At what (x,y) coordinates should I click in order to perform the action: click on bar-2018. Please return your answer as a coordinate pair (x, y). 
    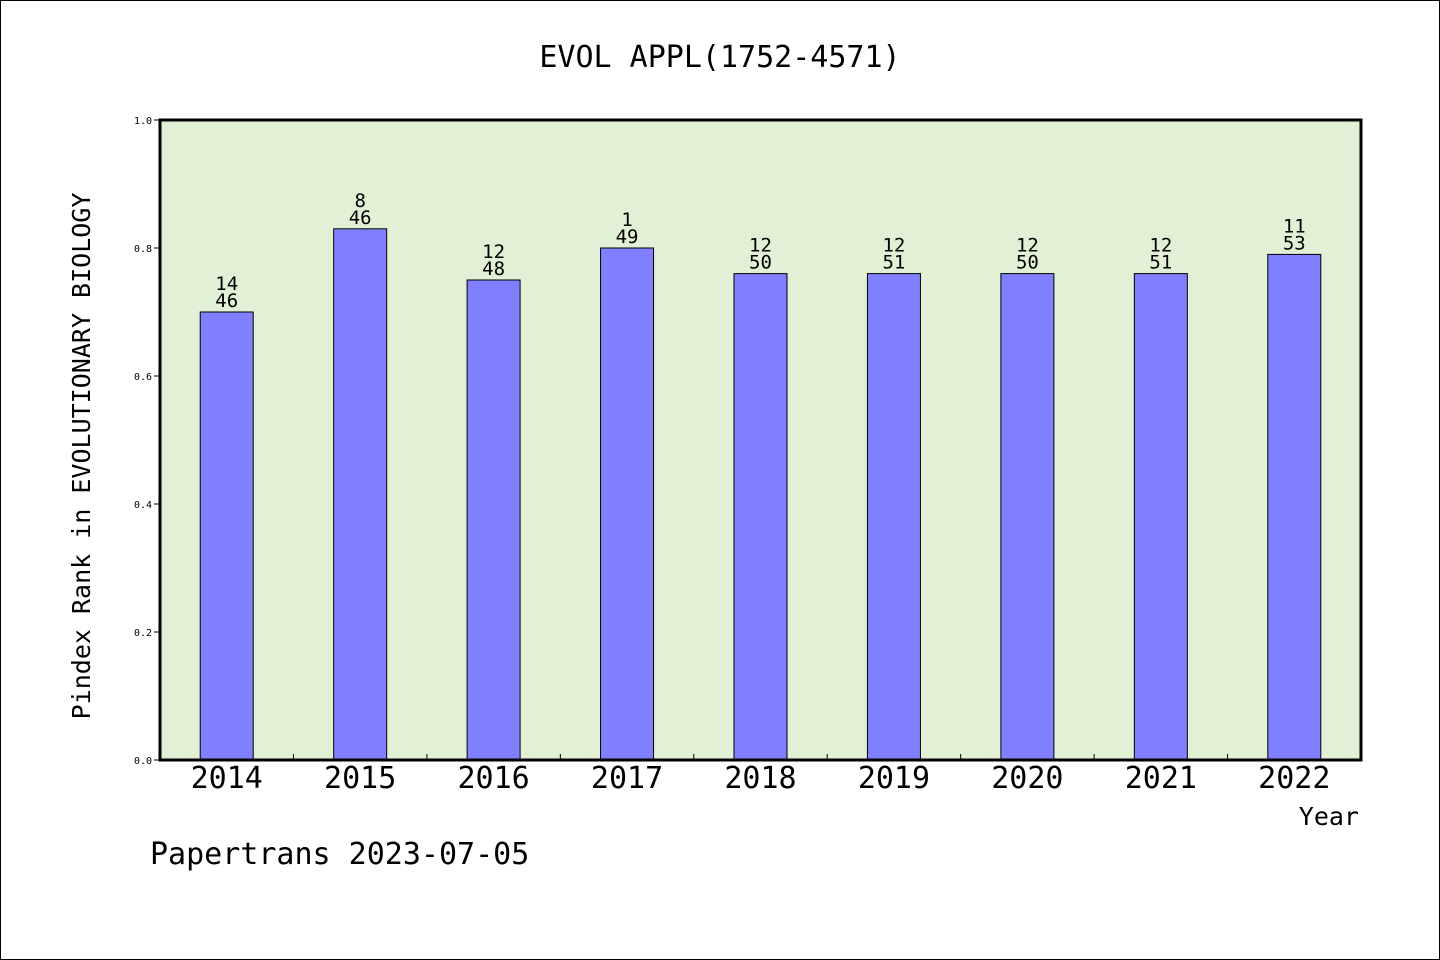
    Looking at the image, I should click on (760, 517).